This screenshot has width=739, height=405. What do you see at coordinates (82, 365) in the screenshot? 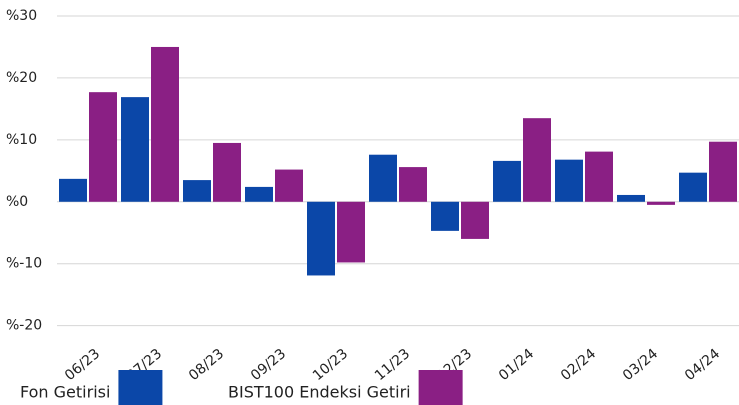
I see `x-tick-label: 06/23` at bounding box center [82, 365].